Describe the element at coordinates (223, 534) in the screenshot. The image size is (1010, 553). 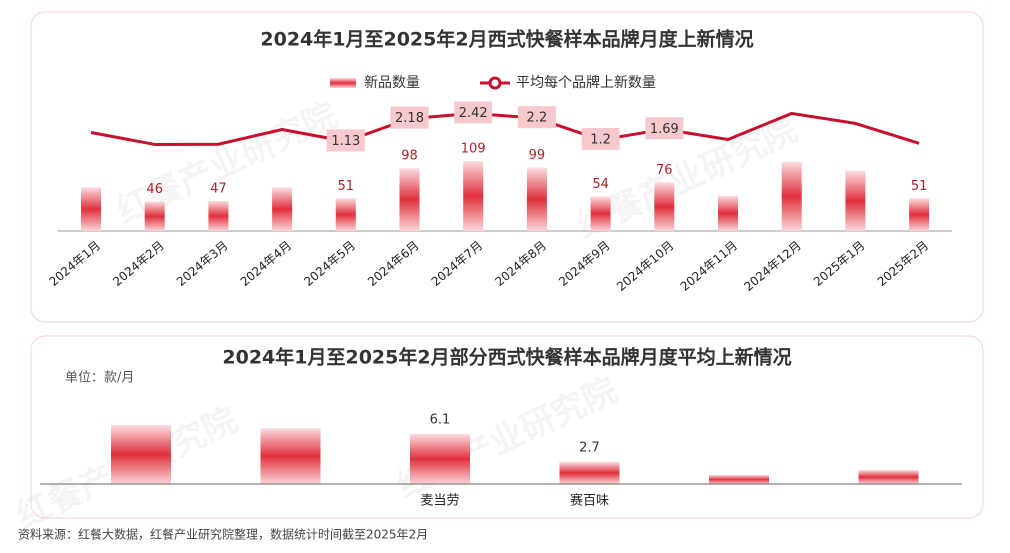
I see `source: 资料来源：红餐大数据，红餐产业研究院整理，数据统计时间截至2025年2月` at that location.